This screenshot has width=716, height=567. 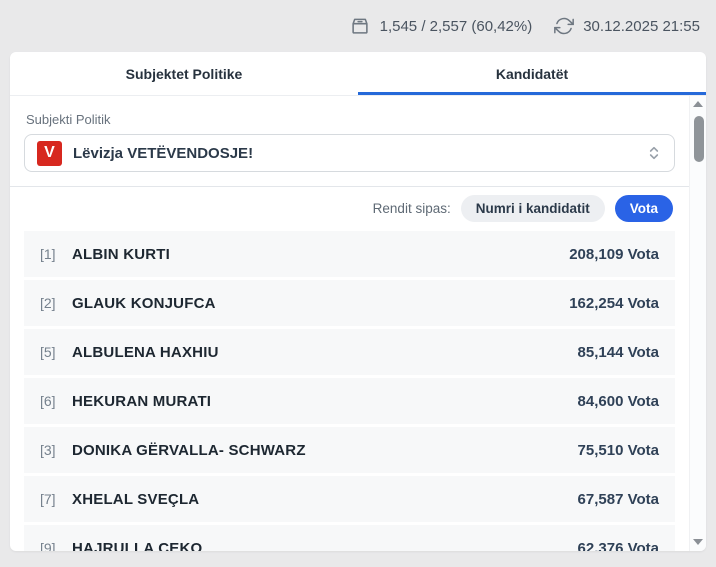 What do you see at coordinates (163, 153) in the screenshot?
I see `party-select-value: Lëvizja VETËVENDOSJE!` at bounding box center [163, 153].